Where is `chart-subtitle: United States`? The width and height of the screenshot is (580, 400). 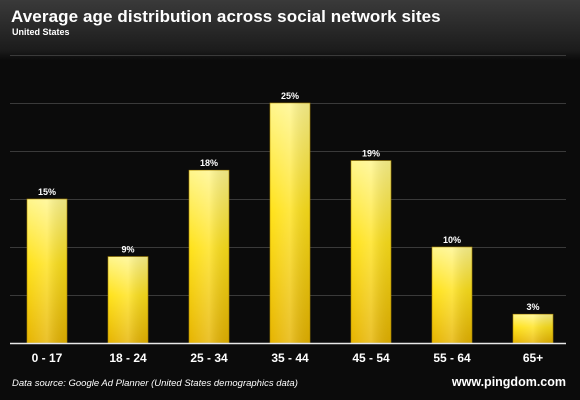
chart-subtitle: United States is located at coordinates (41, 32).